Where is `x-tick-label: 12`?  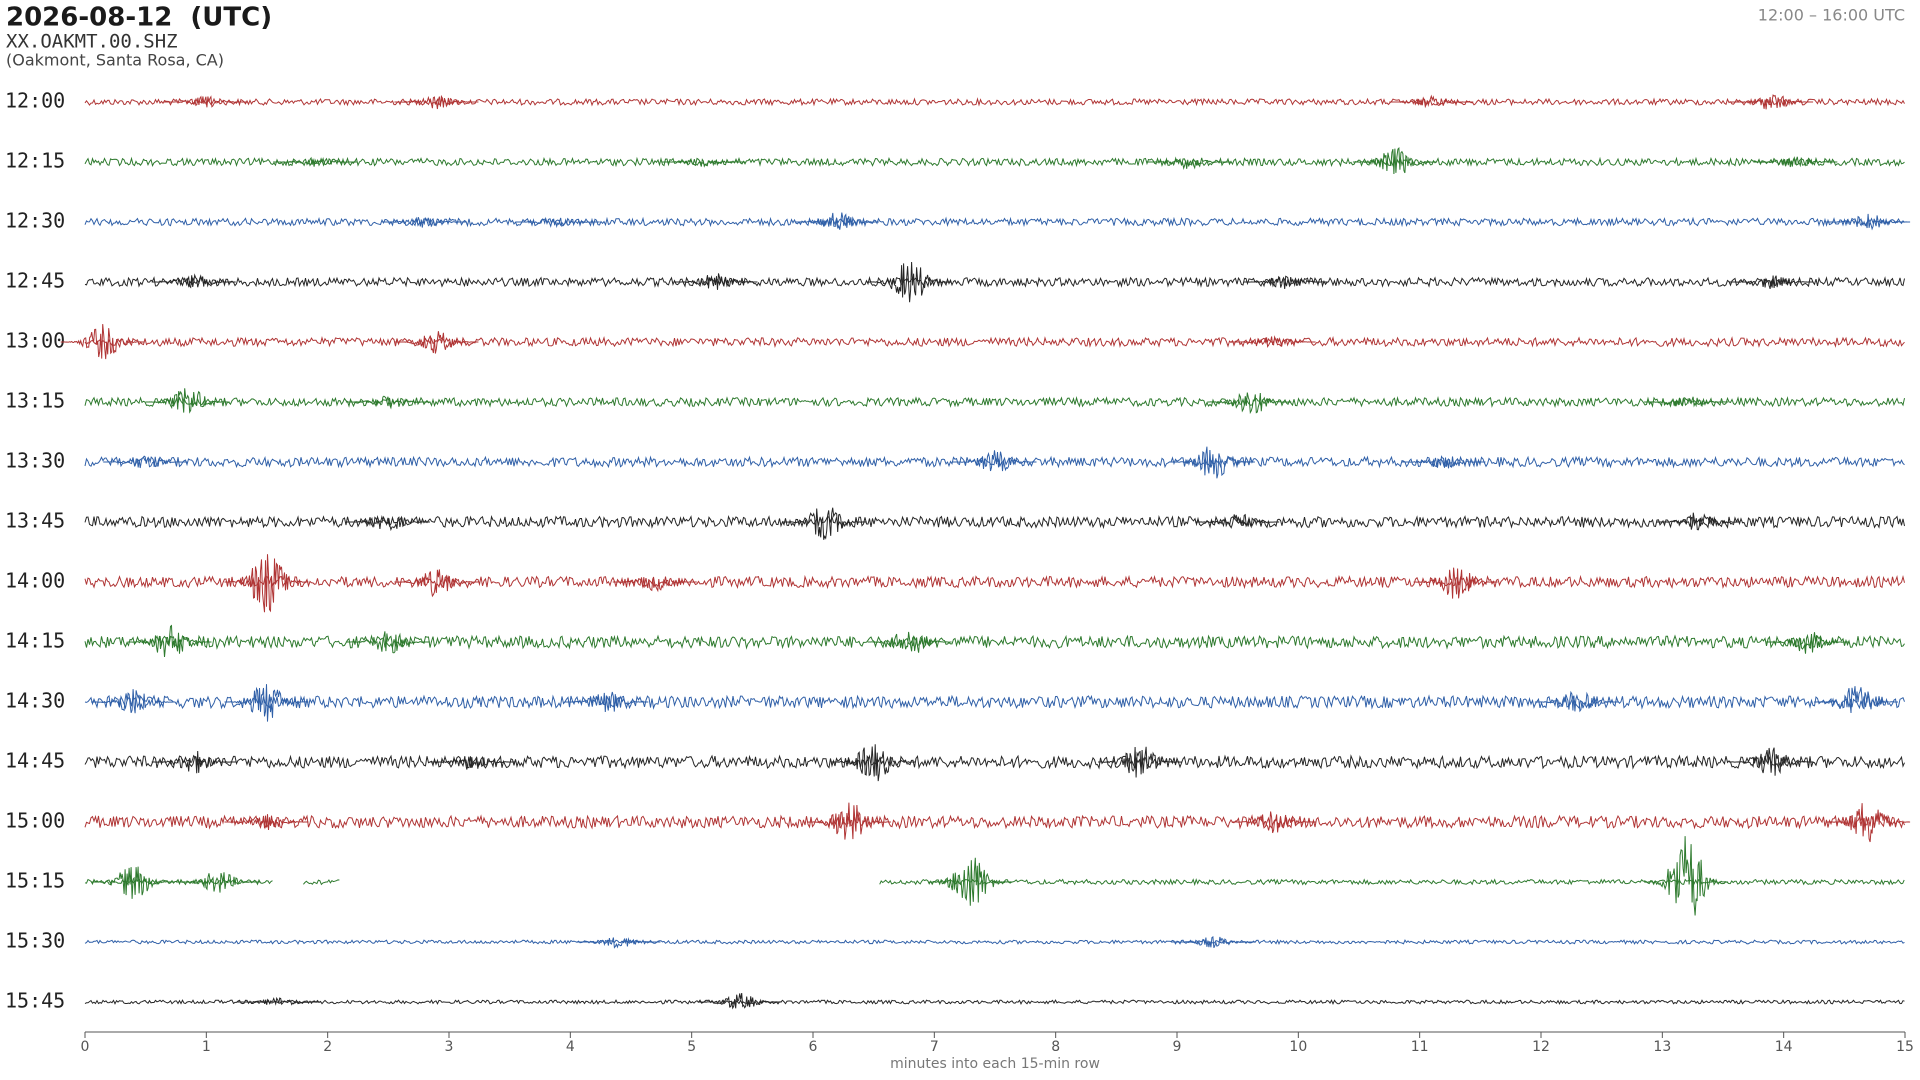 x-tick-label: 12 is located at coordinates (1541, 1047).